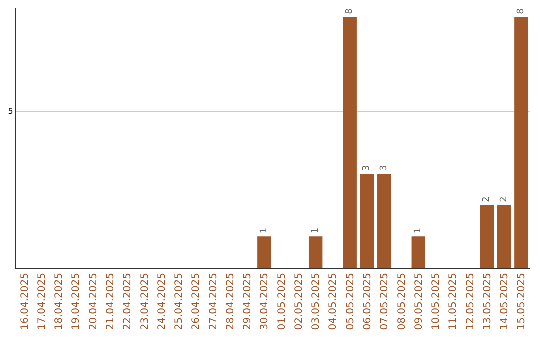 The width and height of the screenshot is (540, 340). What do you see at coordinates (299, 301) in the screenshot?
I see `x-tick-label: 02.05.2025` at bounding box center [299, 301].